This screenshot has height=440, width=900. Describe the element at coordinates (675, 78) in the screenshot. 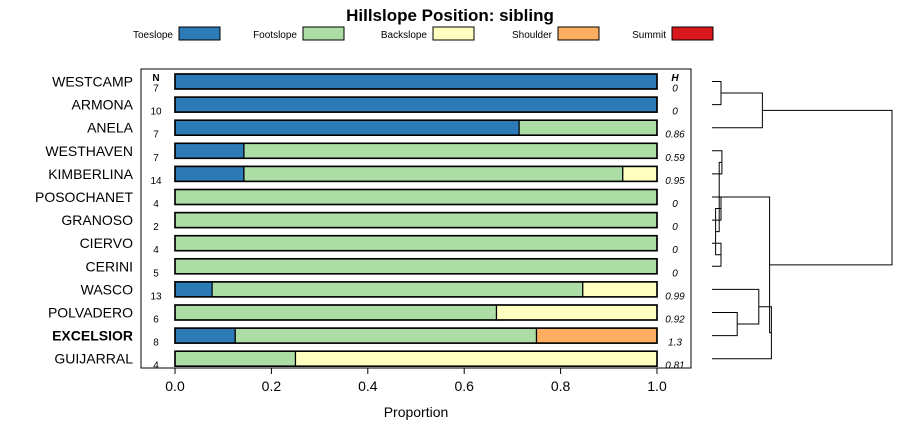

I see `h-header: H` at that location.